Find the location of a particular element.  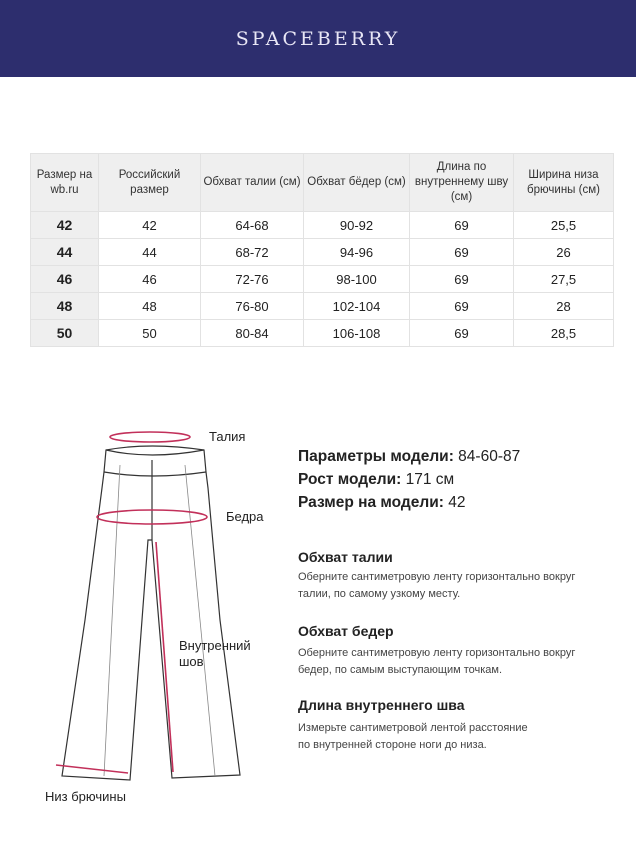

table-cell: 26 is located at coordinates (563, 252).